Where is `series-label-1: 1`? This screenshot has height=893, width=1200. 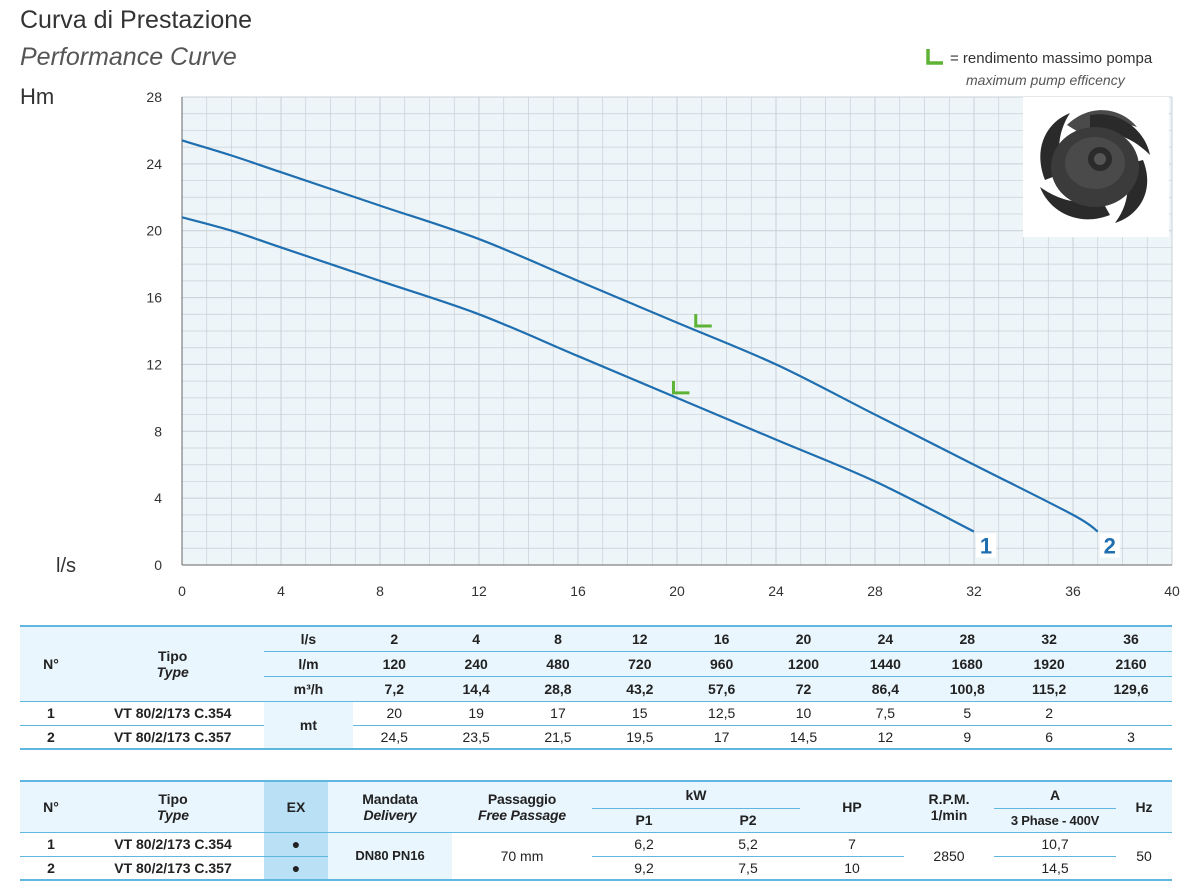
series-label-1: 1 is located at coordinates (986, 546).